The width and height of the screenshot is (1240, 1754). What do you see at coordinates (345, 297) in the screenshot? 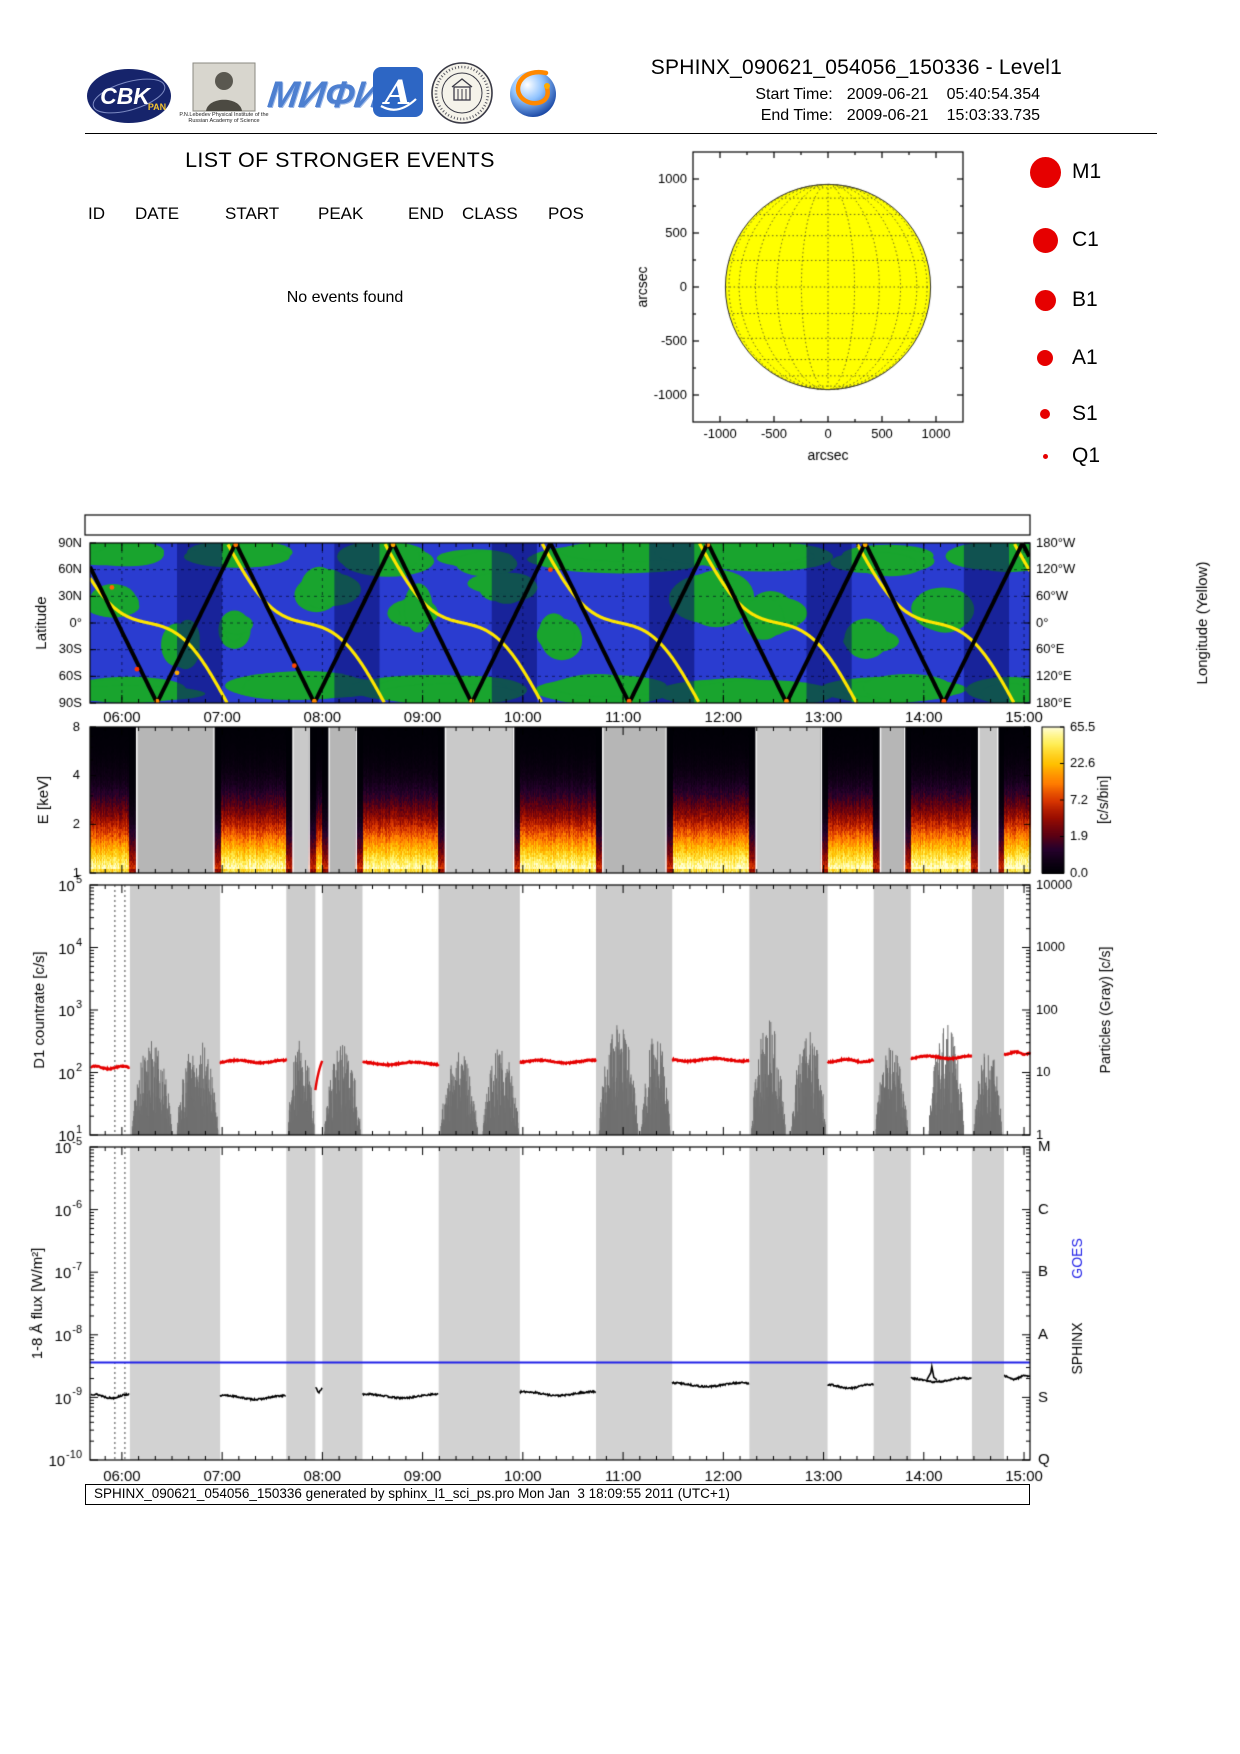
I see `no-events-message: No events found` at bounding box center [345, 297].